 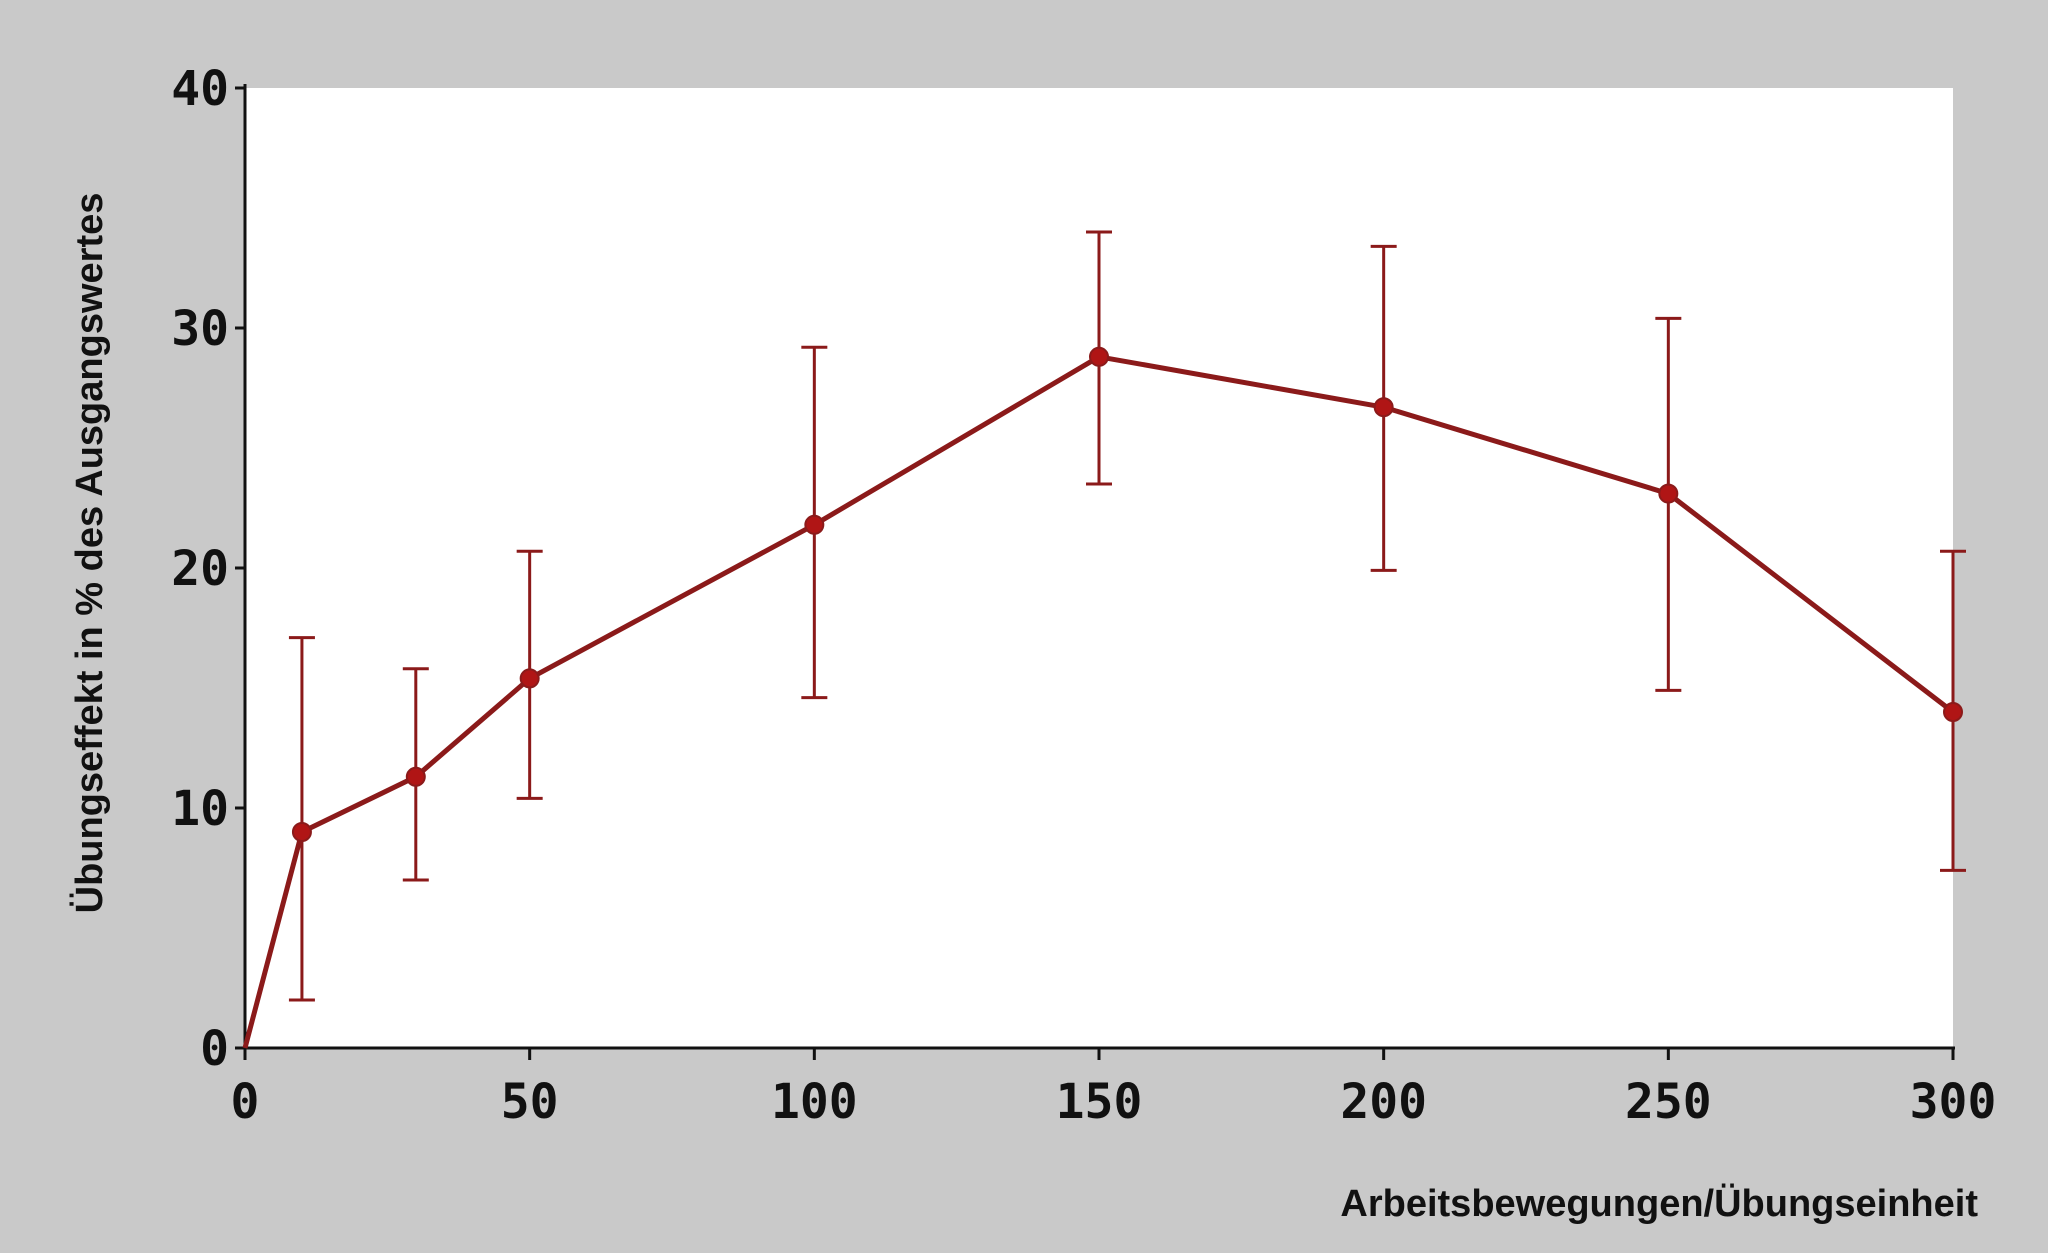 I want to click on y-ticks: 0 10 20 30 40, so click(x=208, y=569).